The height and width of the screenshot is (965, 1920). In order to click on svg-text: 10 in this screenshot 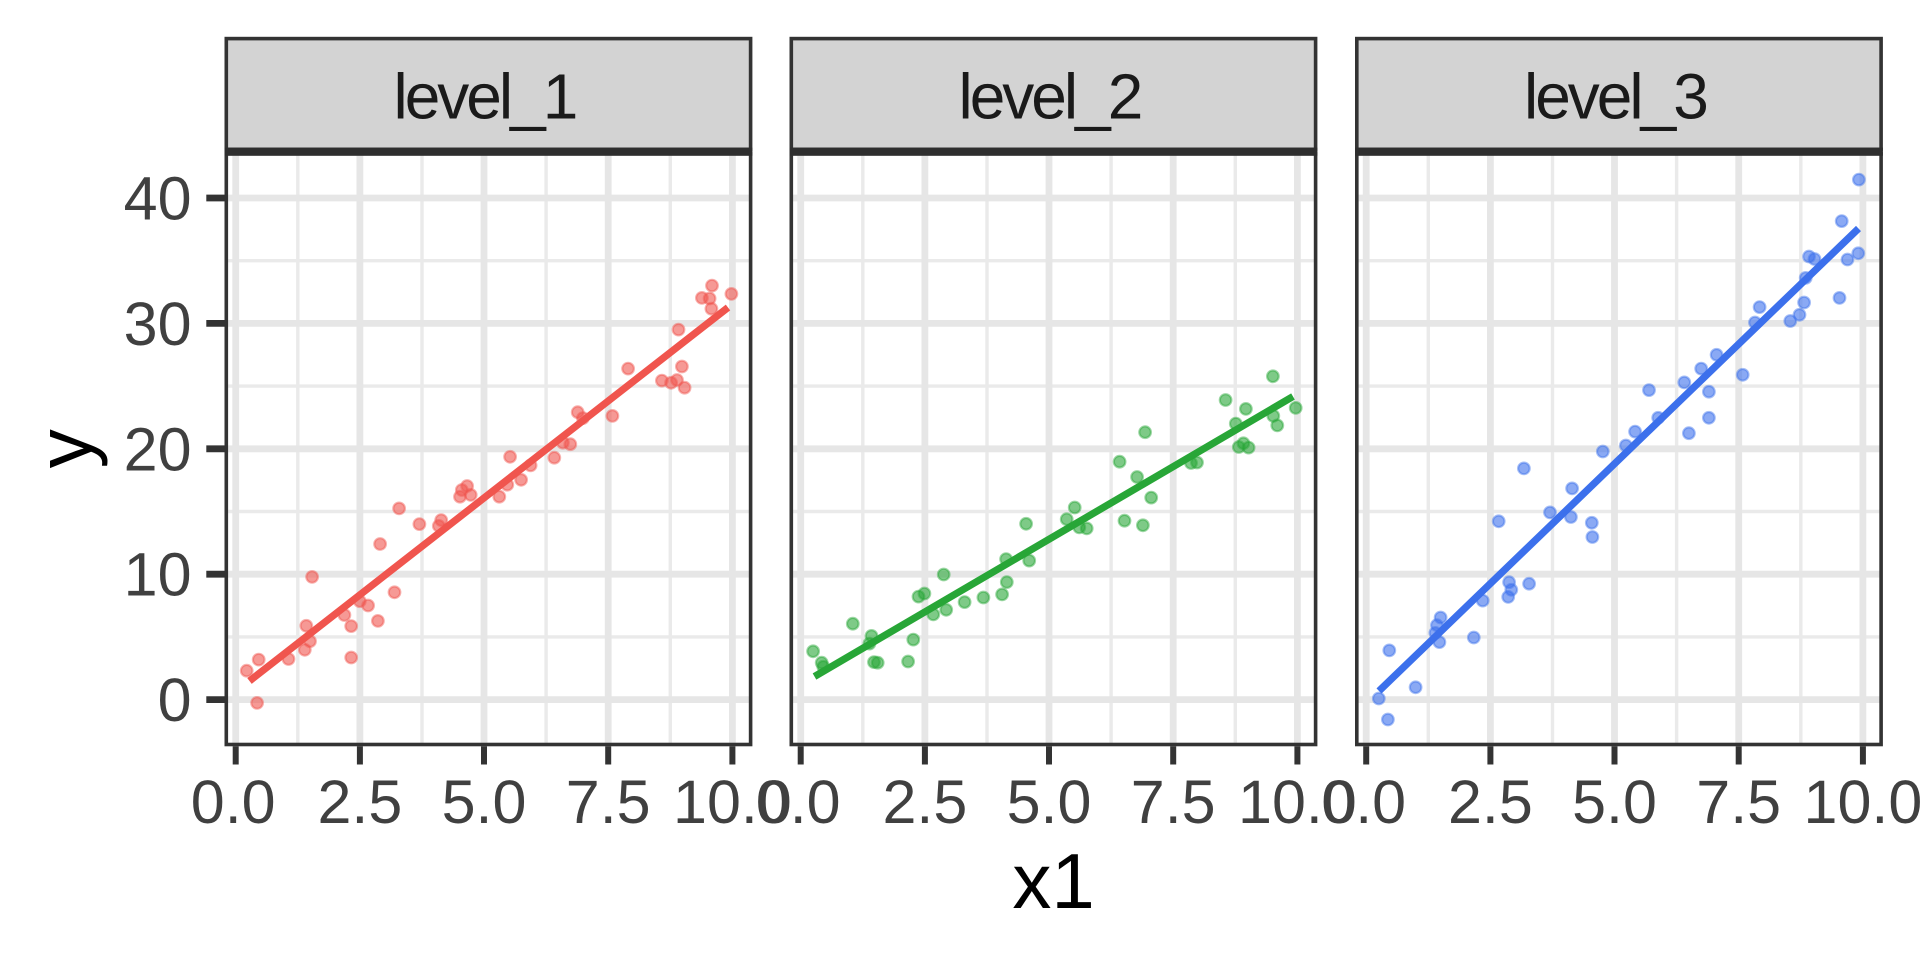, I will do `click(158, 575)`.